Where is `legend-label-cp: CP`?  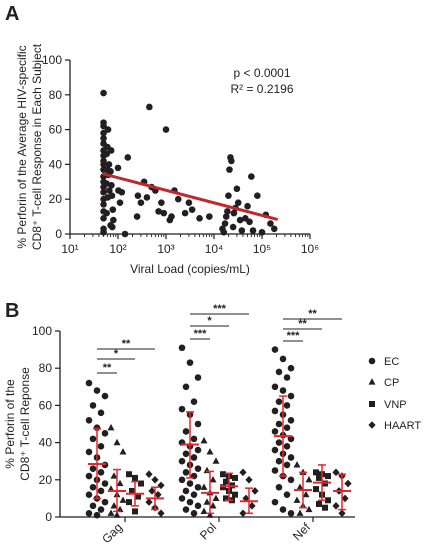 legend-label-cp: CP is located at coordinates (391, 383).